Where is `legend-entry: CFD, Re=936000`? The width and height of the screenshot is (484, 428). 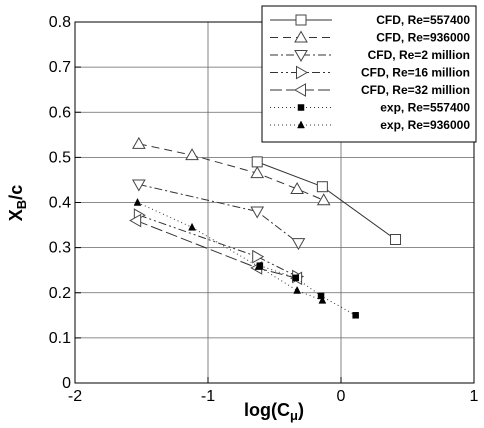
legend-entry: CFD, Re=936000 is located at coordinates (370, 37).